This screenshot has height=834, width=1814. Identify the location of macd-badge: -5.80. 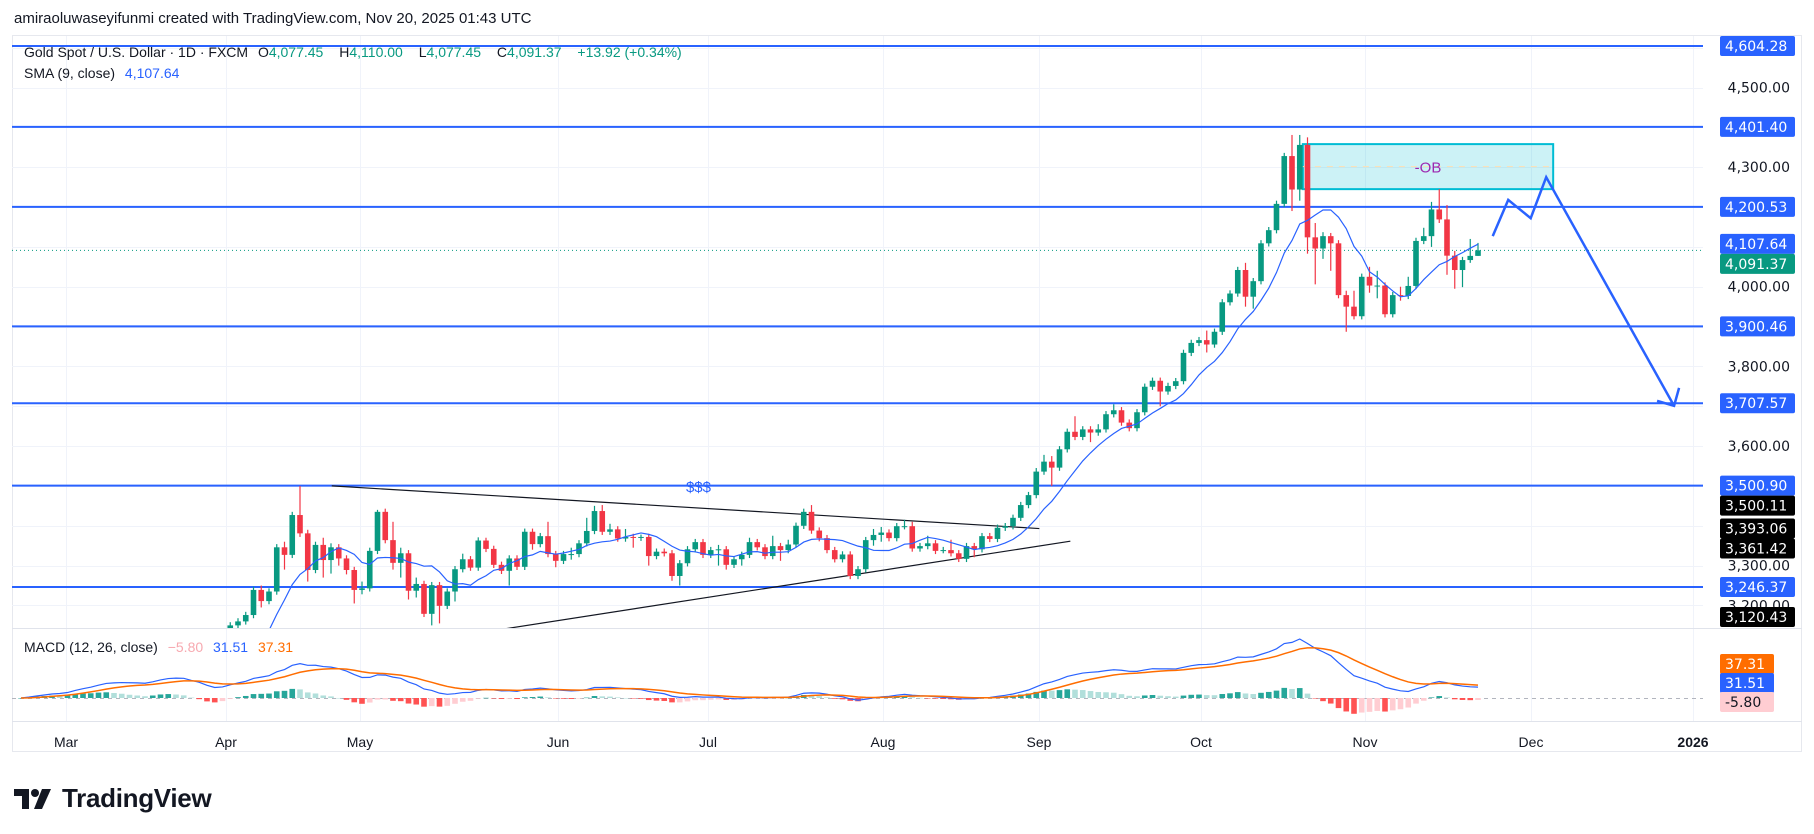
(1747, 702).